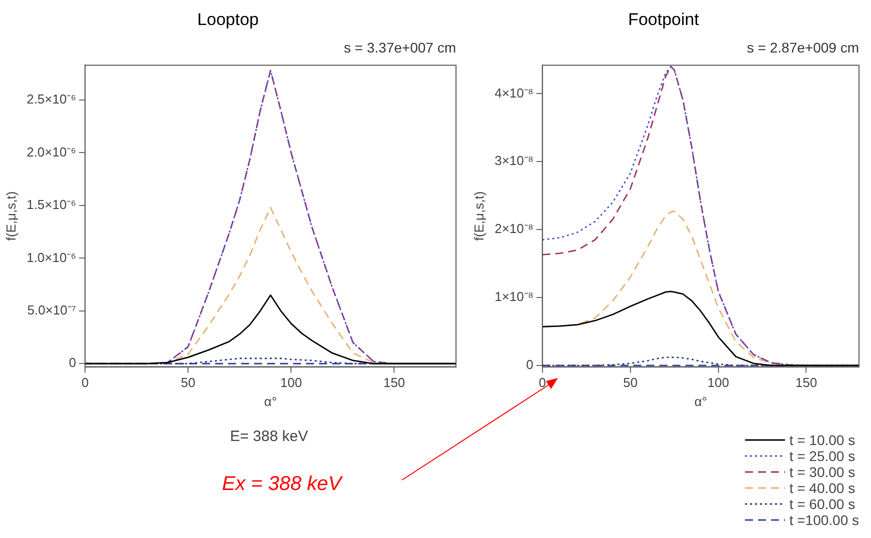  What do you see at coordinates (802, 48) in the screenshot?
I see `chart-subtitle: s = 2.87e+009 cm` at bounding box center [802, 48].